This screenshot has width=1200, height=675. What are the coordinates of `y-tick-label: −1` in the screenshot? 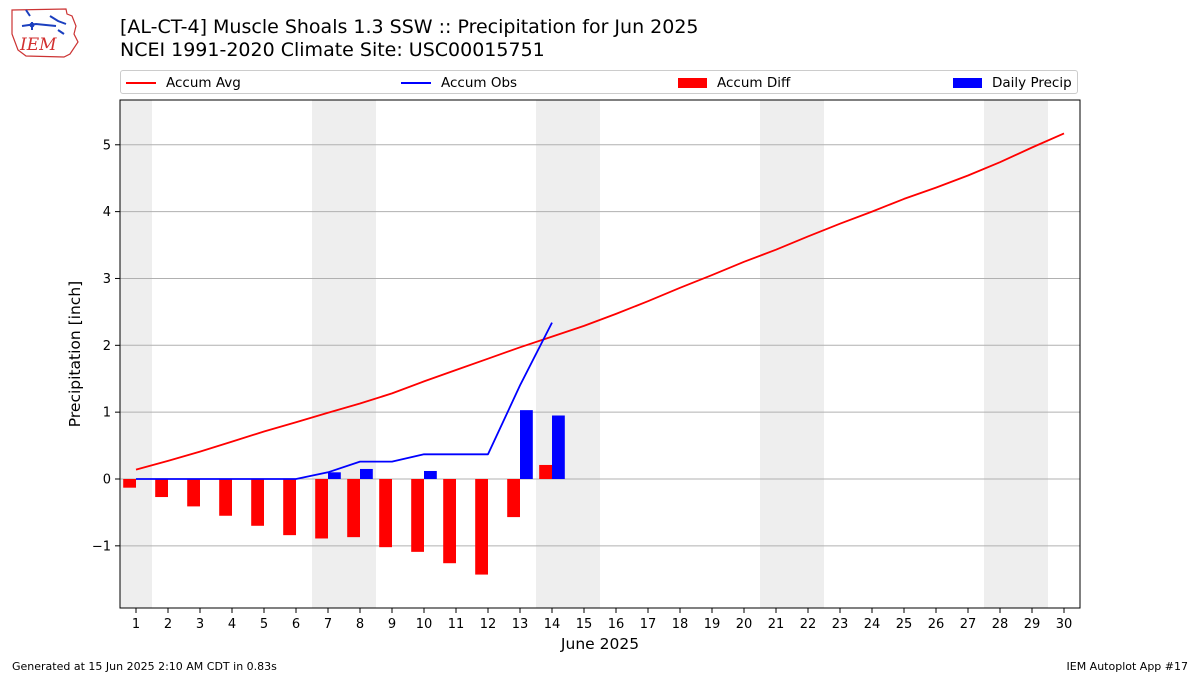 It's located at (101, 546).